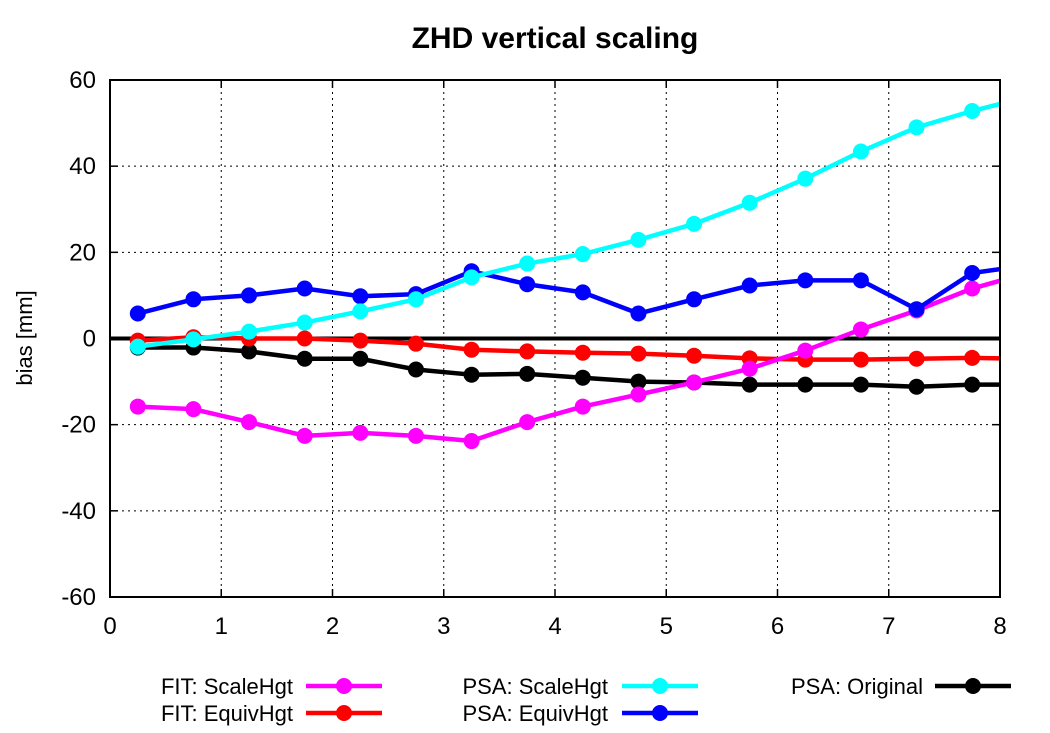 The height and width of the screenshot is (733, 1050). What do you see at coordinates (78, 425) in the screenshot?
I see `y-tick-label: -20` at bounding box center [78, 425].